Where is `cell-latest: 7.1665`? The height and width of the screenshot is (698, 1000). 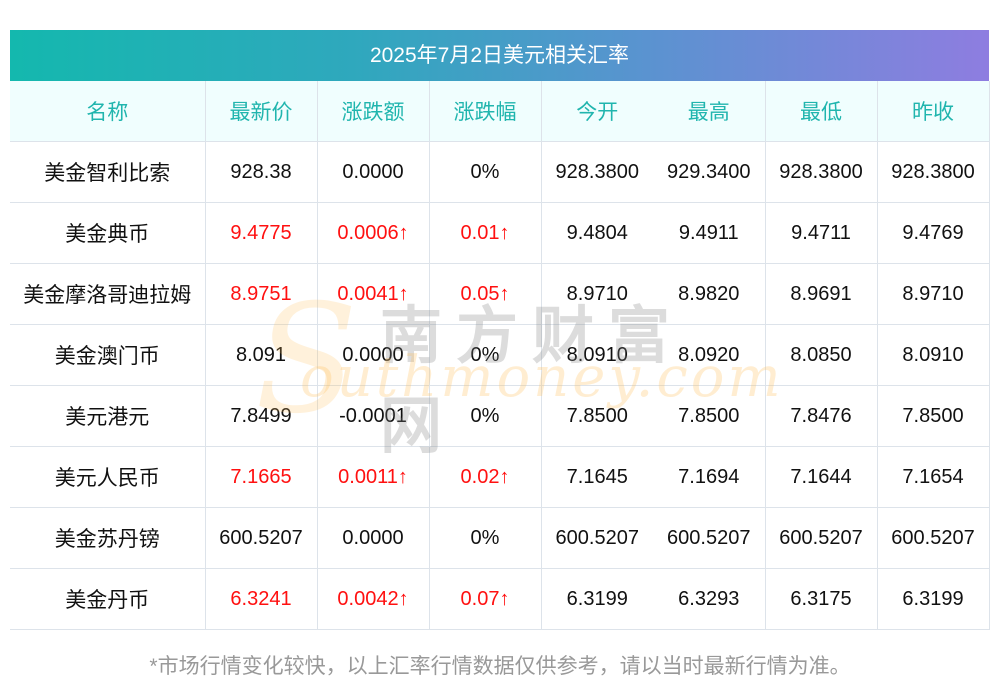 cell-latest: 7.1665 is located at coordinates (261, 477).